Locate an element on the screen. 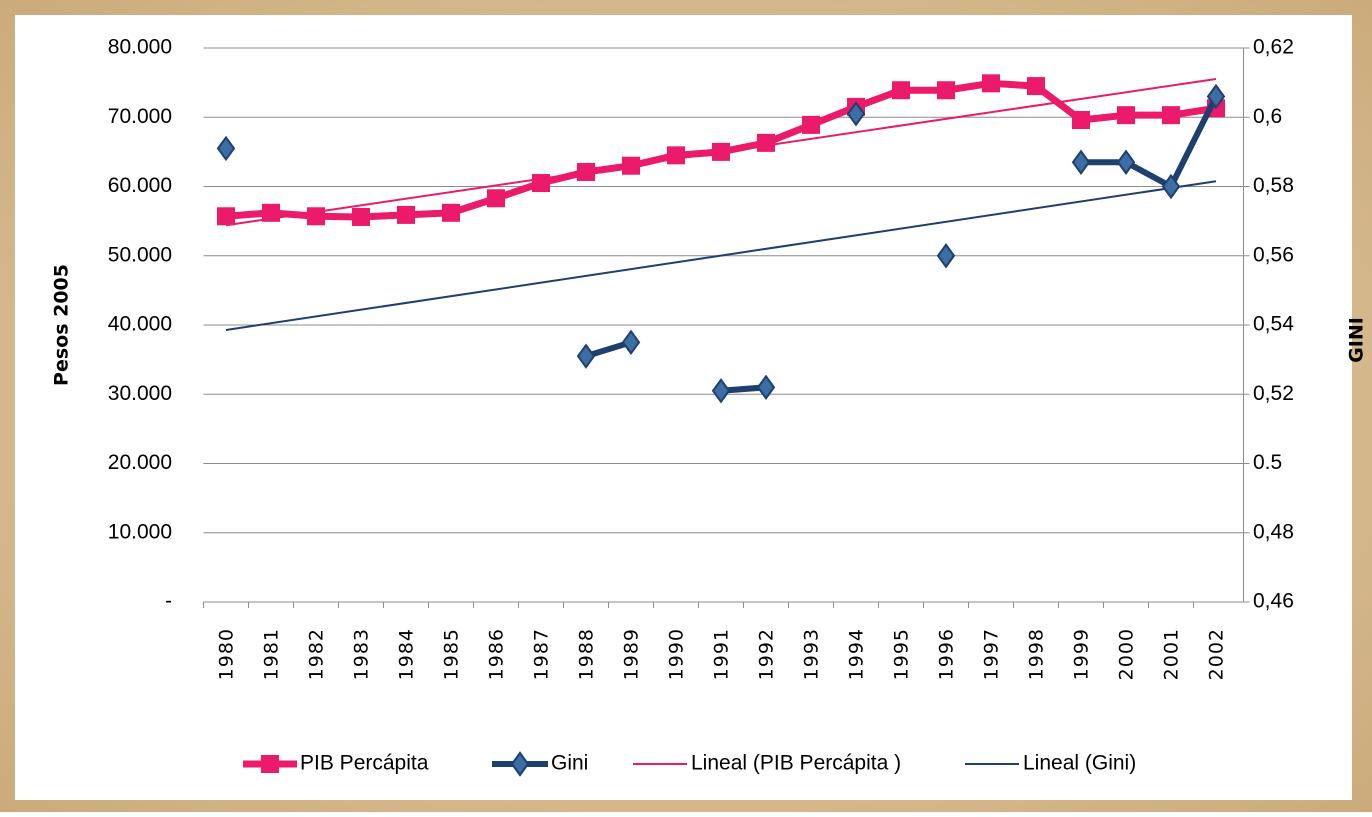 Image resolution: width=1372 pixels, height=817 pixels. legend-label: Lineal (PIB Percápita ) is located at coordinates (796, 763).